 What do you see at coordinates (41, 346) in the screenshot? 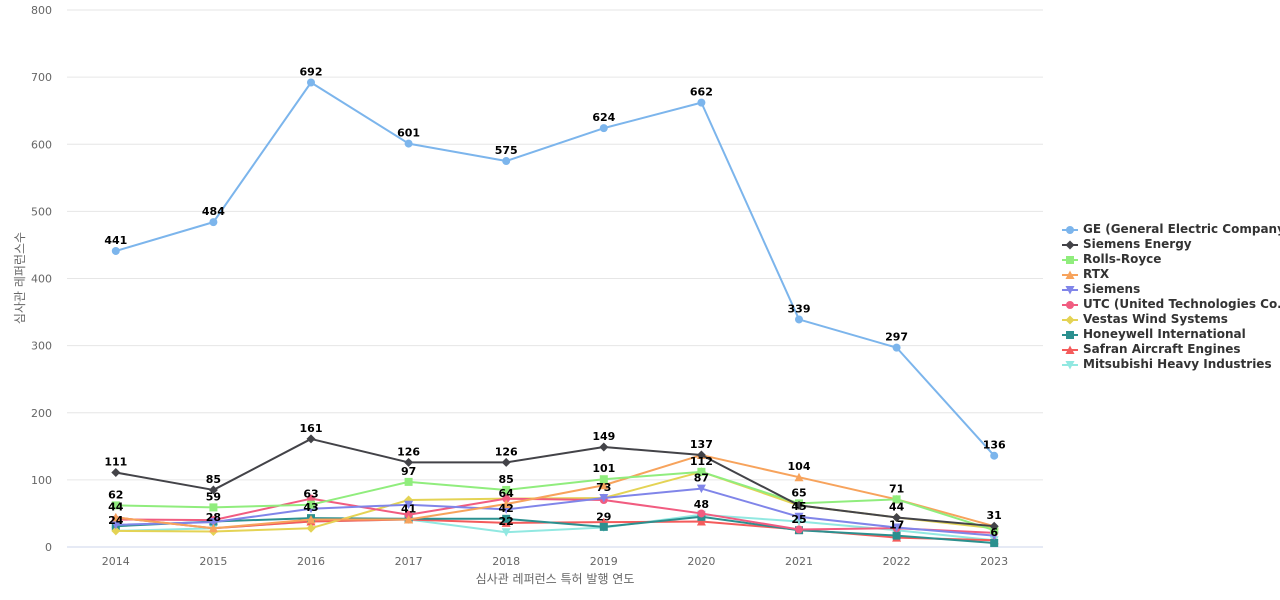
I see `y-tick-label: 300` at bounding box center [41, 346].